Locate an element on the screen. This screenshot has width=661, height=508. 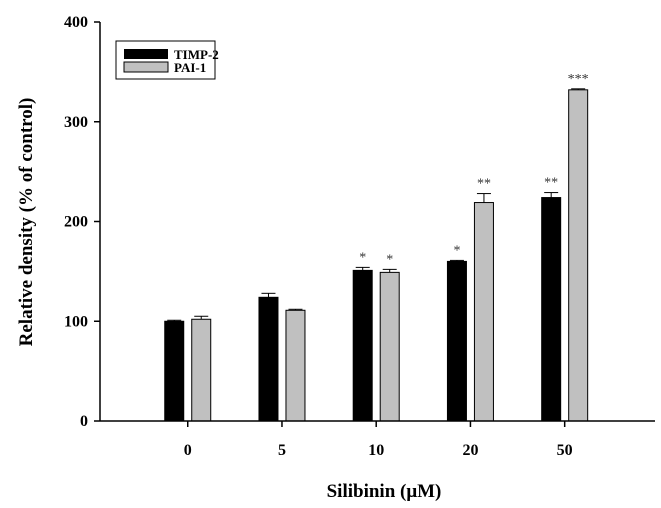
x-tick-label: 50 is located at coordinates (565, 450).